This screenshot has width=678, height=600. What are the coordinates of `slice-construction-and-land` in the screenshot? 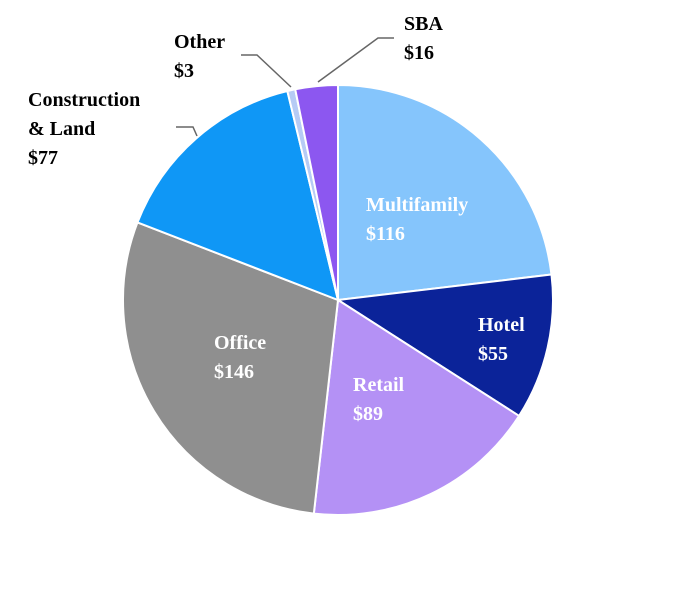 It's located at (237, 195).